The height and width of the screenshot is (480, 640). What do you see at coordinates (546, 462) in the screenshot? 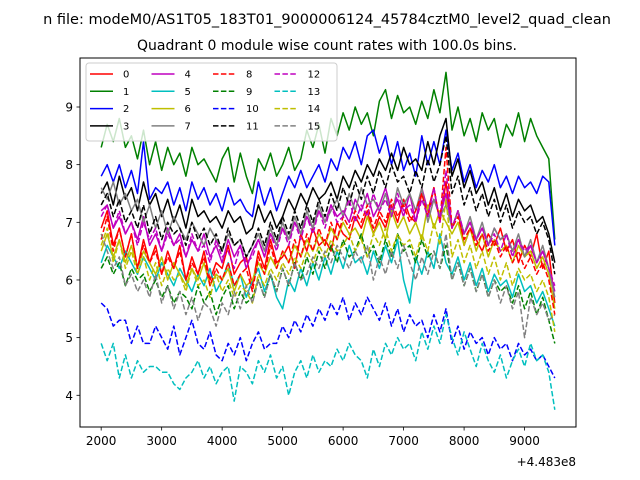
I see `x-offset-label: +4.483e8` at bounding box center [546, 462].